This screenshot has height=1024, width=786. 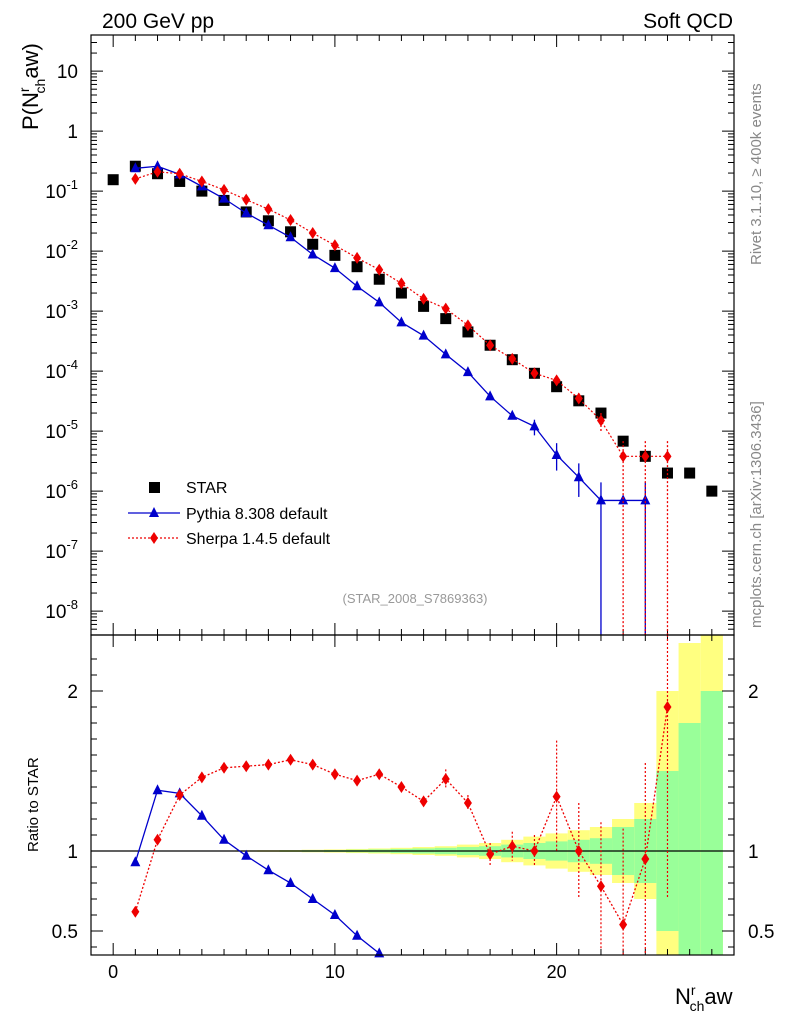 I want to click on xlabel: Nr chaw, so click(x=704, y=998).